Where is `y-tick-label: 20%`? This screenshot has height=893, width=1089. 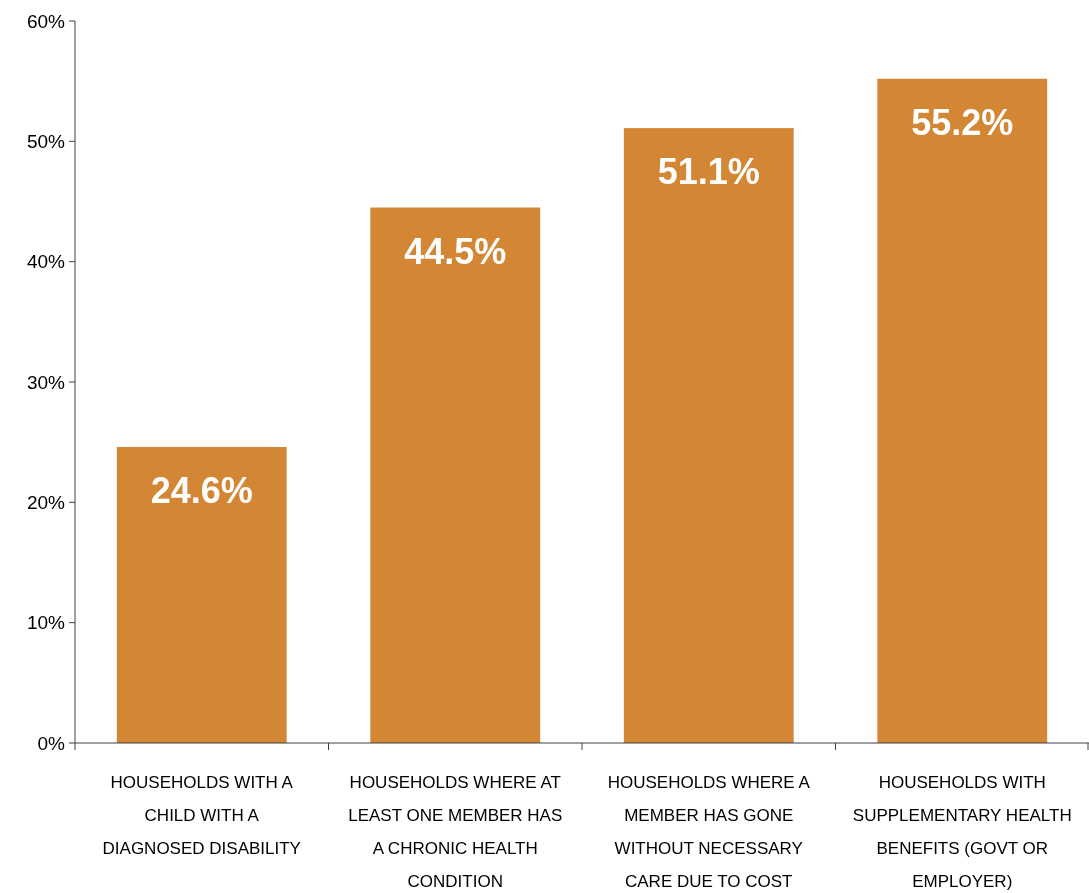
y-tick-label: 20% is located at coordinates (46, 502).